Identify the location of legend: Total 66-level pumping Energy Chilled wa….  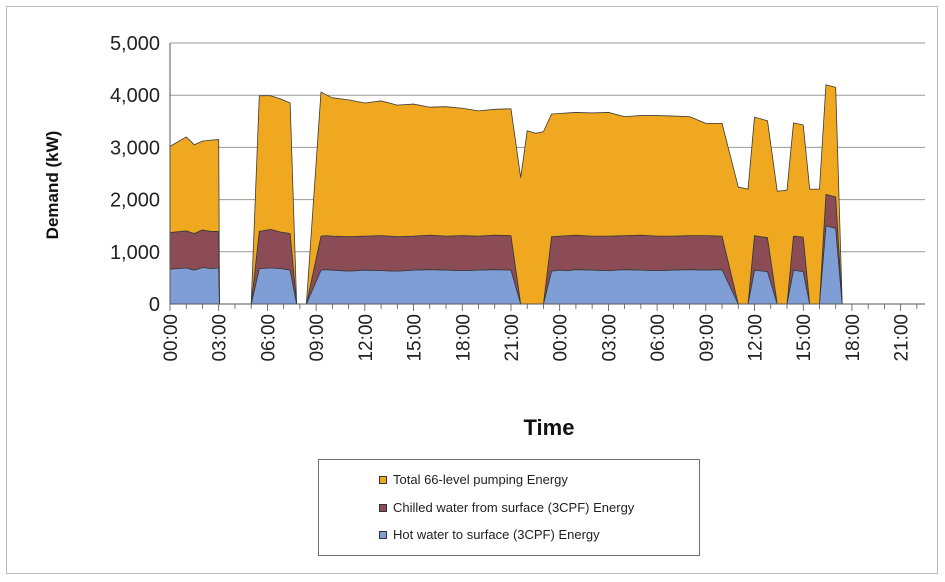
(509, 507).